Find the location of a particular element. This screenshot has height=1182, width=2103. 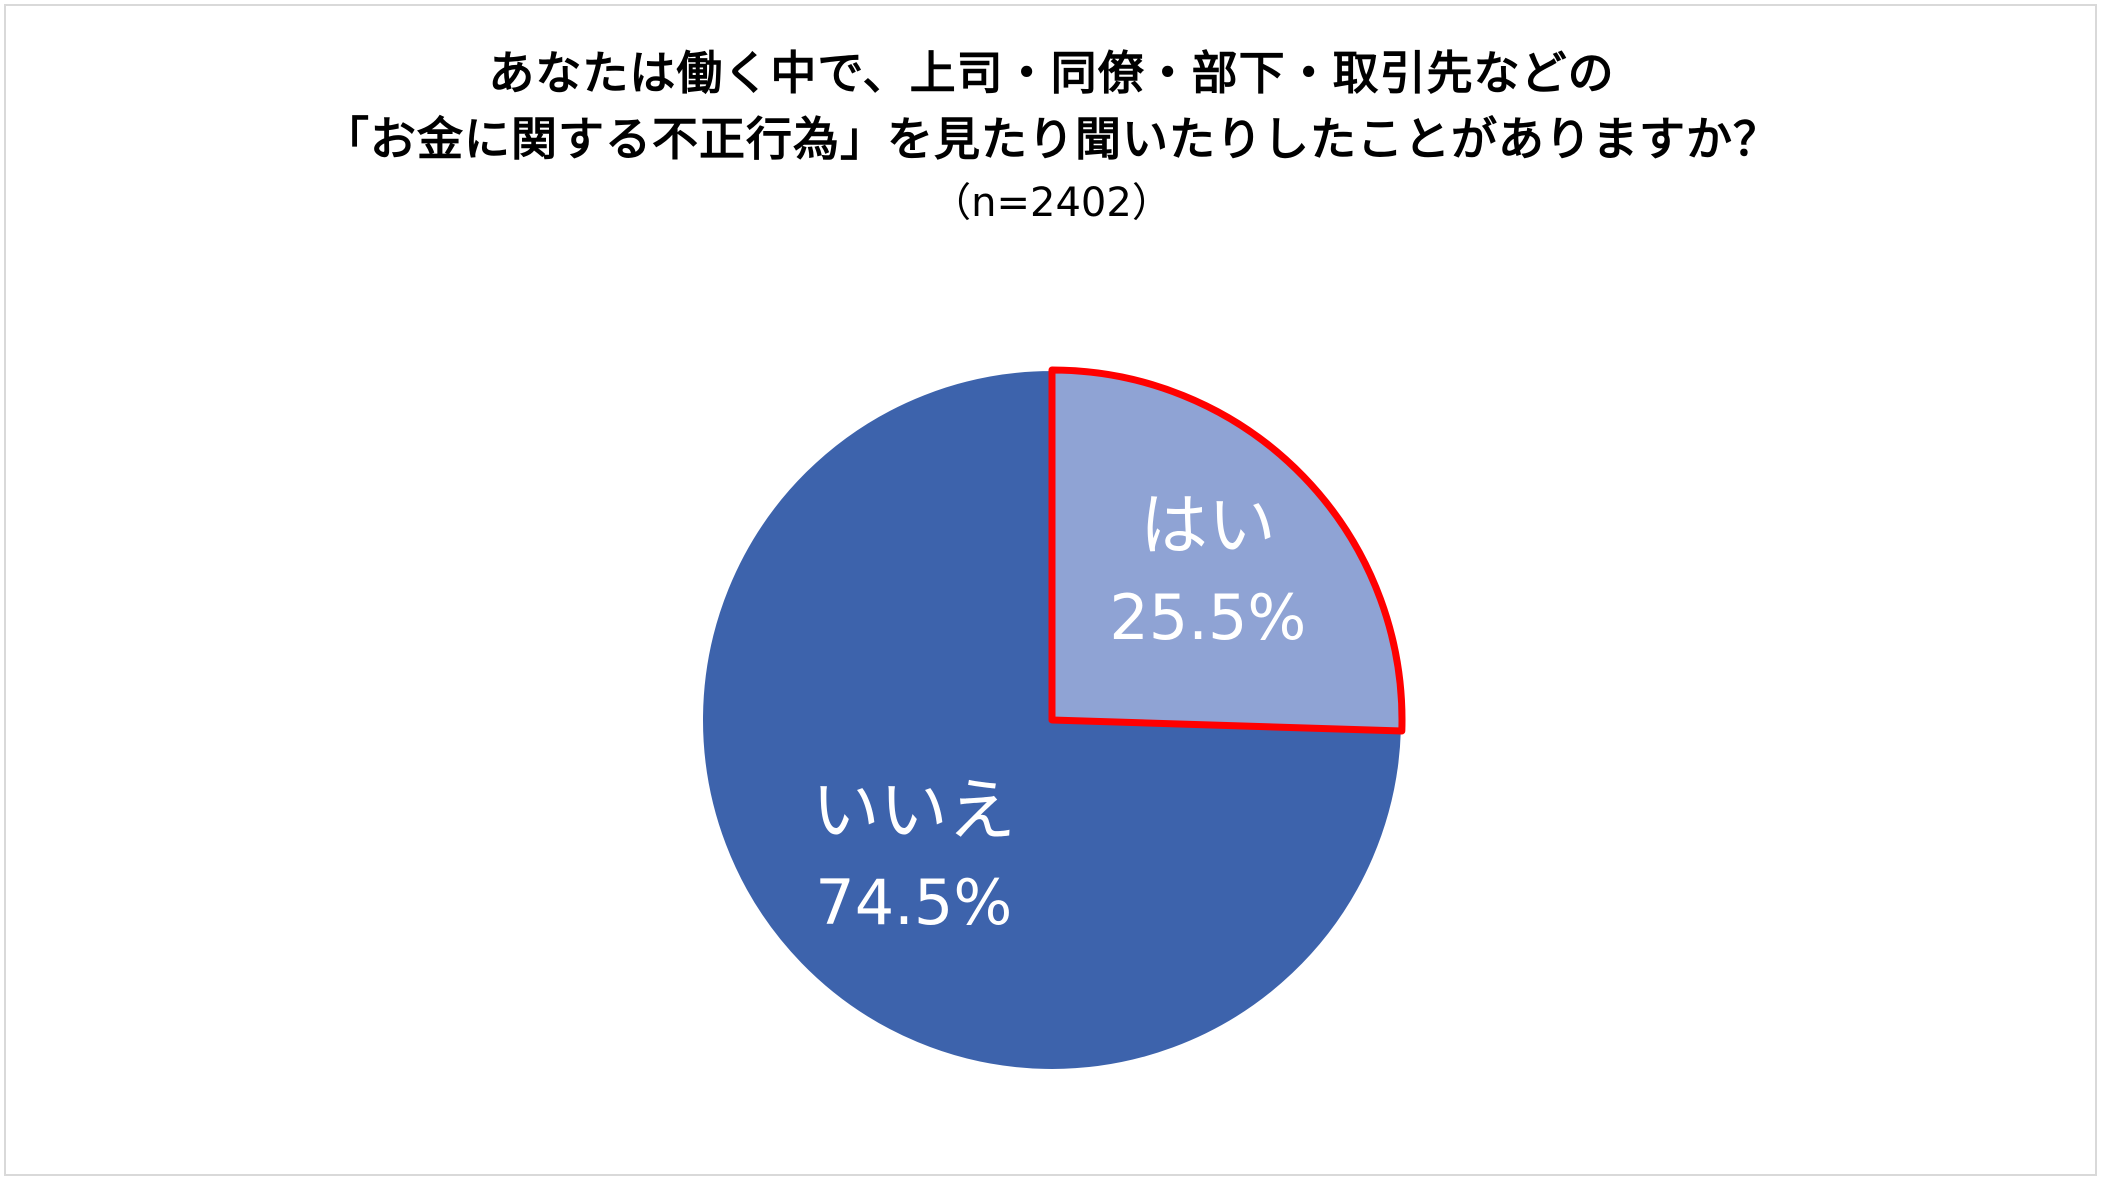

chart-title-line-1: あなたは働く中で、上司・同僚・部下・取引先などの is located at coordinates (1051, 73).